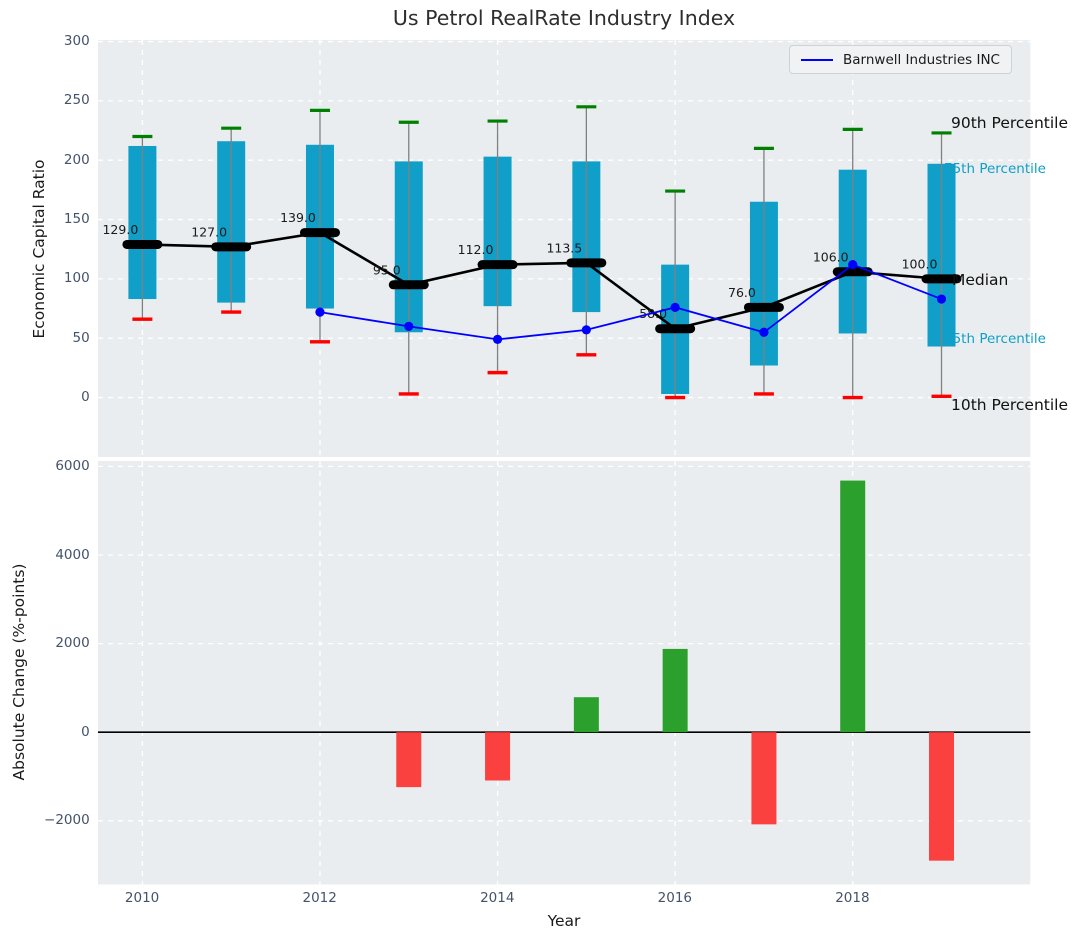 Image resolution: width=1085 pixels, height=942 pixels. Describe the element at coordinates (120, 228) in the screenshot. I see `median-label-2010: 129.0` at that location.